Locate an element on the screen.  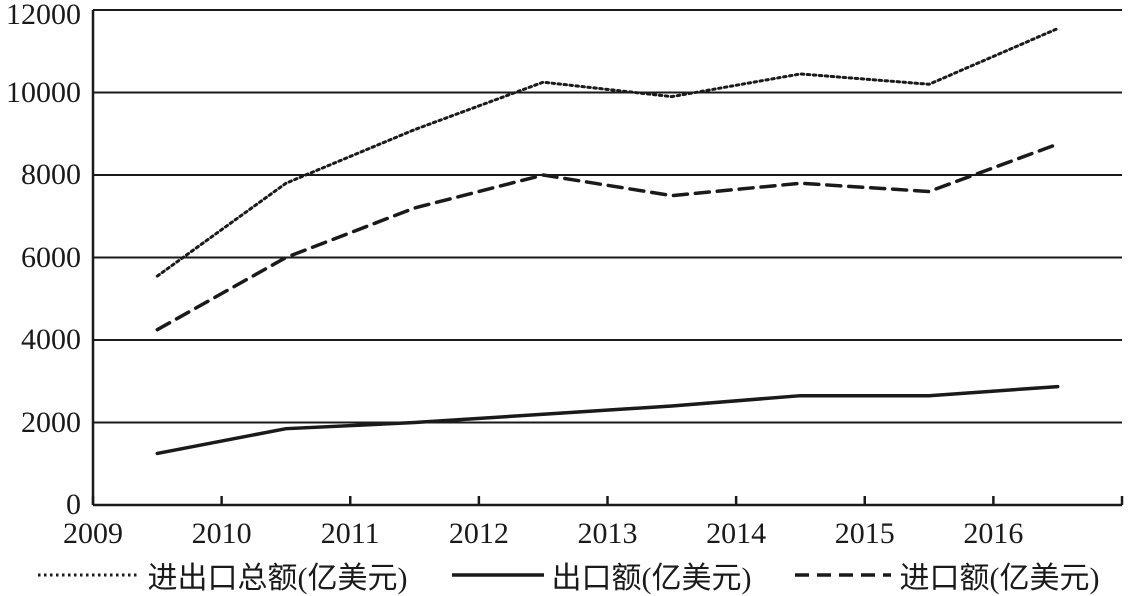
y-axis-tick-label: 2000 is located at coordinates (51, 422).